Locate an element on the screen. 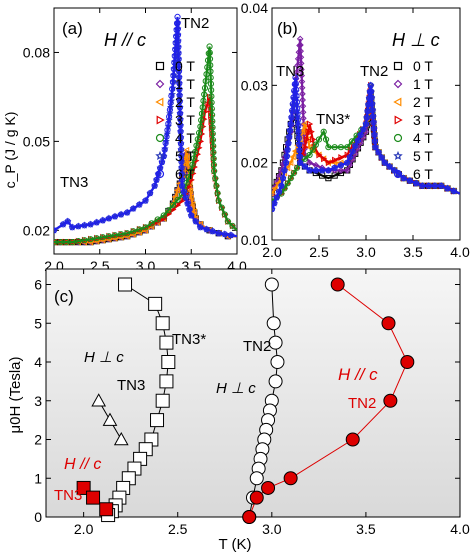 This screenshot has height=557, width=471. series-line-6T is located at coordinates (366, 143).